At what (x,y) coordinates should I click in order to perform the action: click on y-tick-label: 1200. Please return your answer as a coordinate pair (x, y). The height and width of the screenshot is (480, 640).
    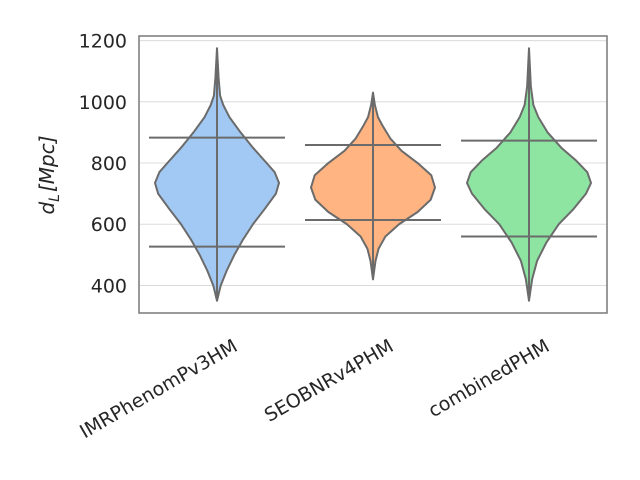
    Looking at the image, I should click on (103, 42).